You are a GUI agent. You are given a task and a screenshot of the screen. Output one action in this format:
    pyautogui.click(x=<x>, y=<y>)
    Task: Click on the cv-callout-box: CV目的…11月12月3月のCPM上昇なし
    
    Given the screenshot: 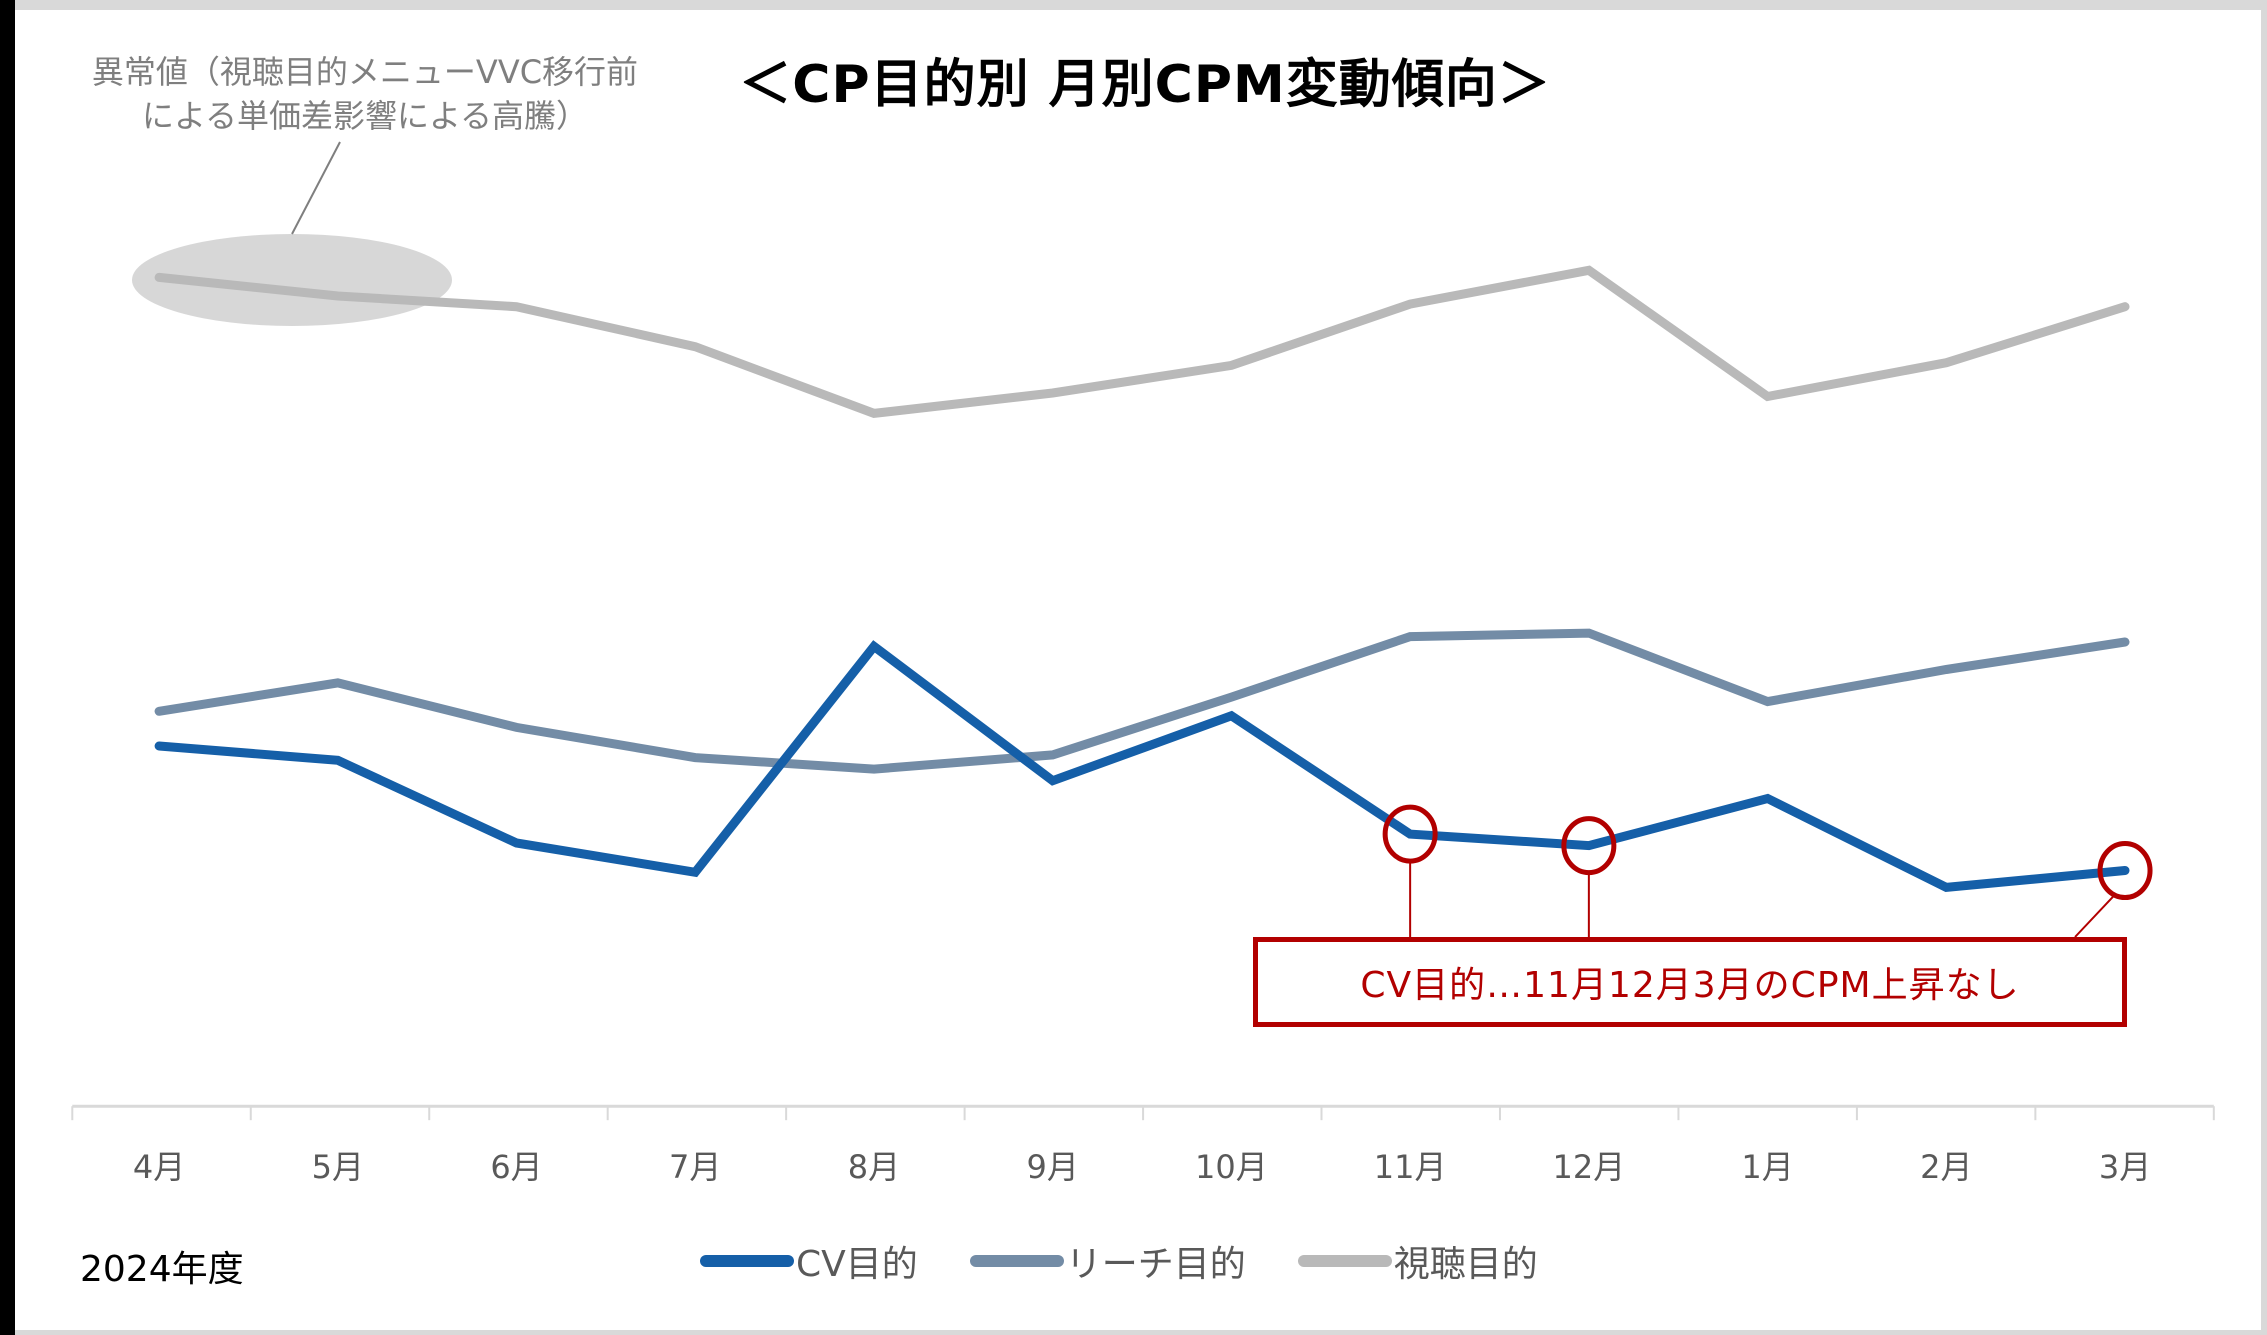 What is the action you would take?
    pyautogui.click(x=1690, y=982)
    